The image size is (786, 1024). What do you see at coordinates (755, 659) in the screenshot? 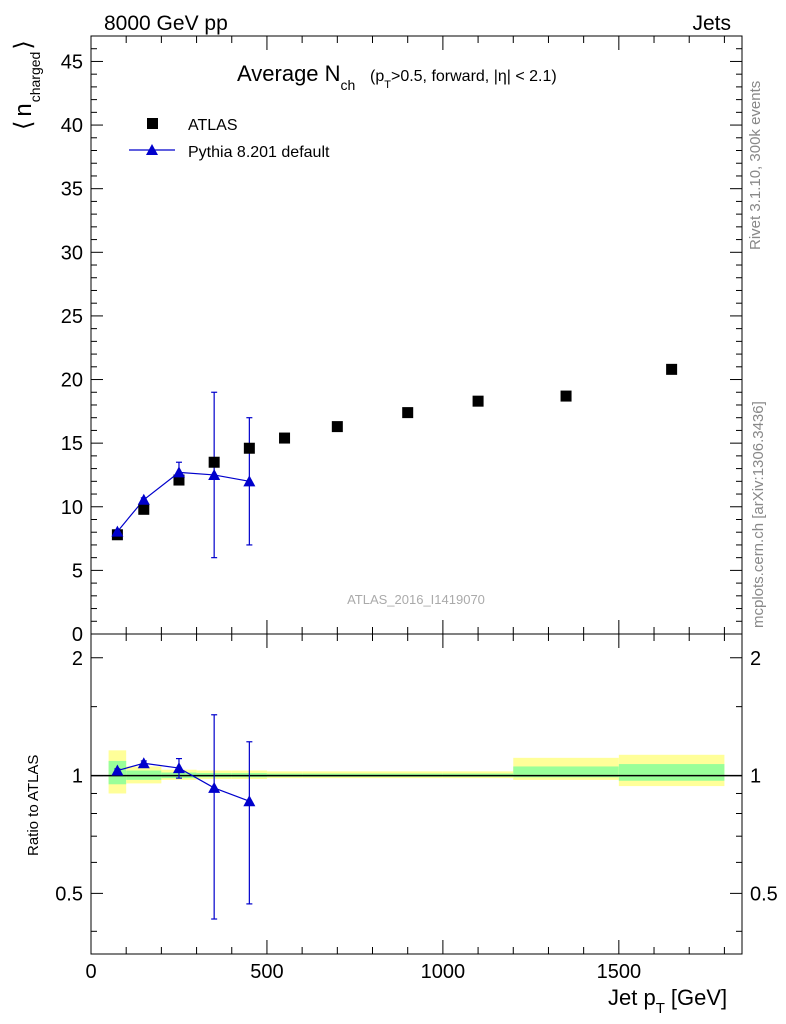
I see `ratio-ytick-label-right: 2` at bounding box center [755, 659].